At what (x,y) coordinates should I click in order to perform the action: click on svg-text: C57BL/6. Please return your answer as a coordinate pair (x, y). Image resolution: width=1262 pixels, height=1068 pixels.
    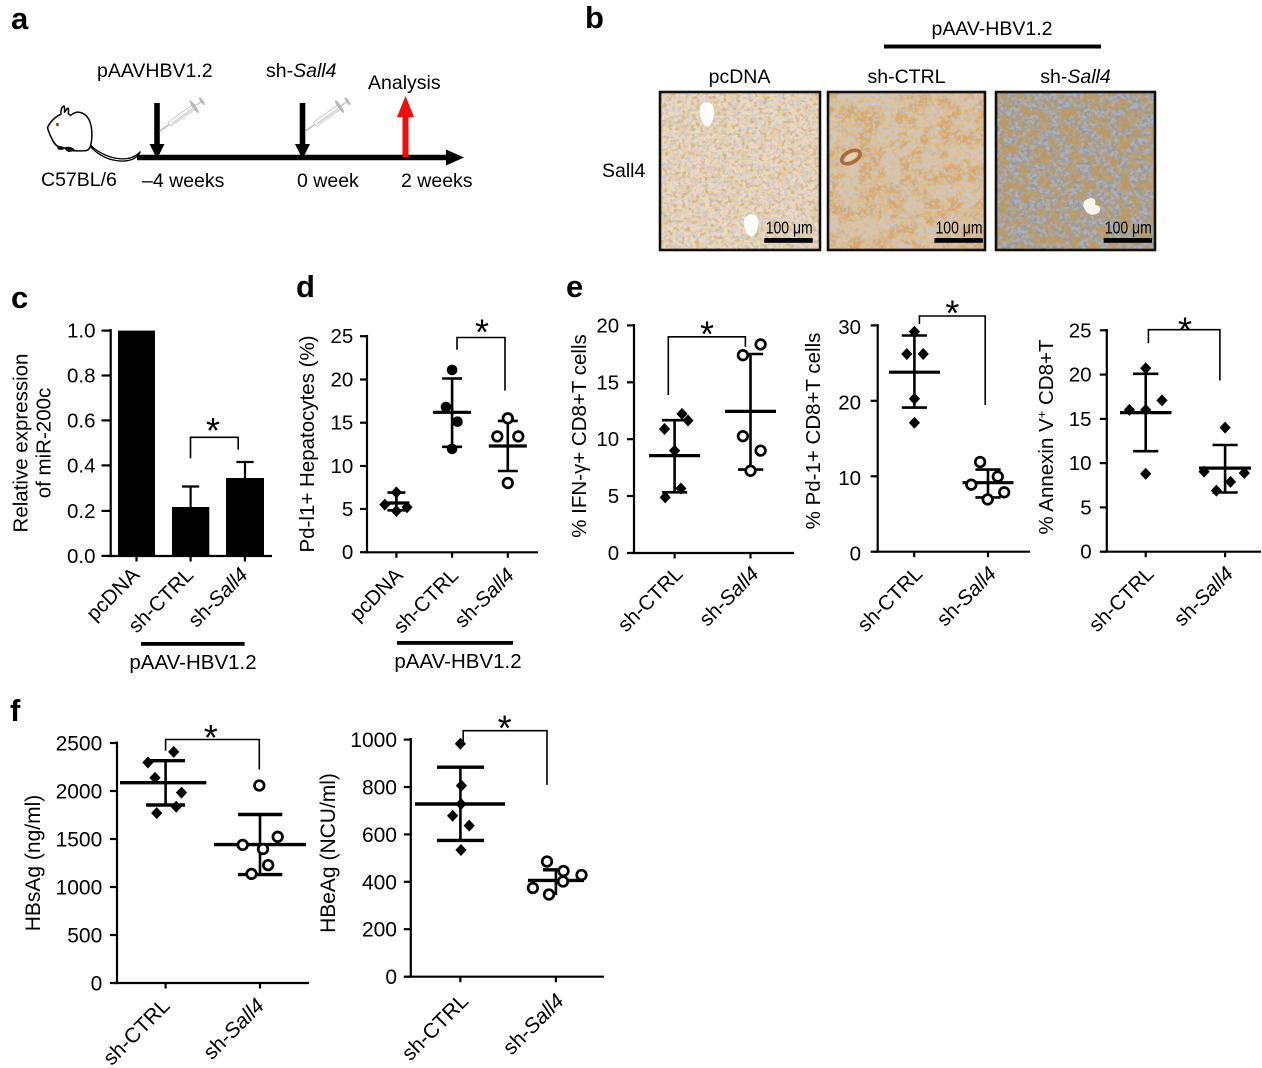
    Looking at the image, I should click on (79, 180).